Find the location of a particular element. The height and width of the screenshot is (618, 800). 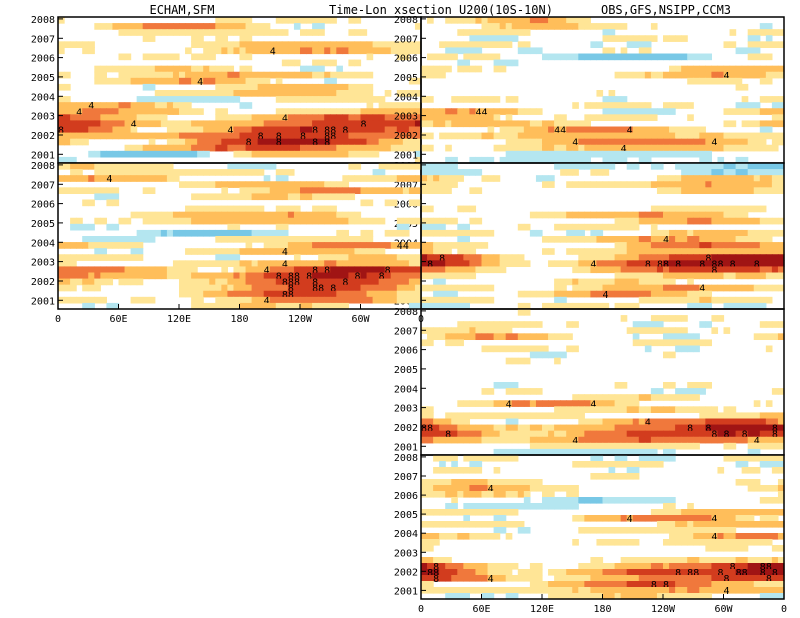

x-tick-label: 120W is located at coordinates (300, 319).